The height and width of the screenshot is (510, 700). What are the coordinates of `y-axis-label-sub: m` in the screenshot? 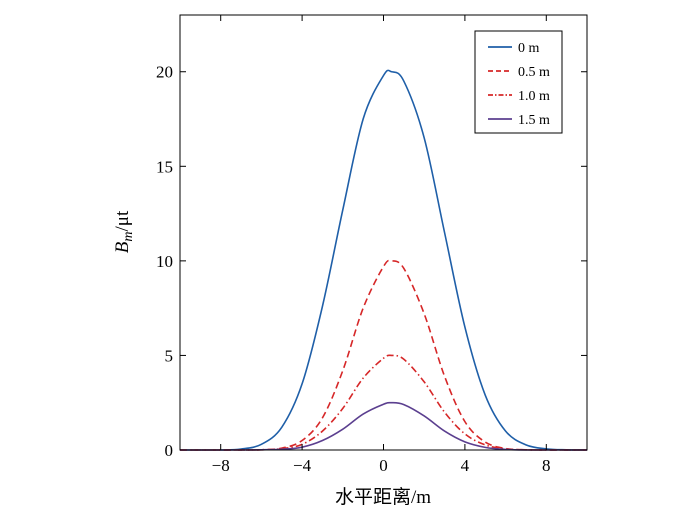 It's located at (128, 237).